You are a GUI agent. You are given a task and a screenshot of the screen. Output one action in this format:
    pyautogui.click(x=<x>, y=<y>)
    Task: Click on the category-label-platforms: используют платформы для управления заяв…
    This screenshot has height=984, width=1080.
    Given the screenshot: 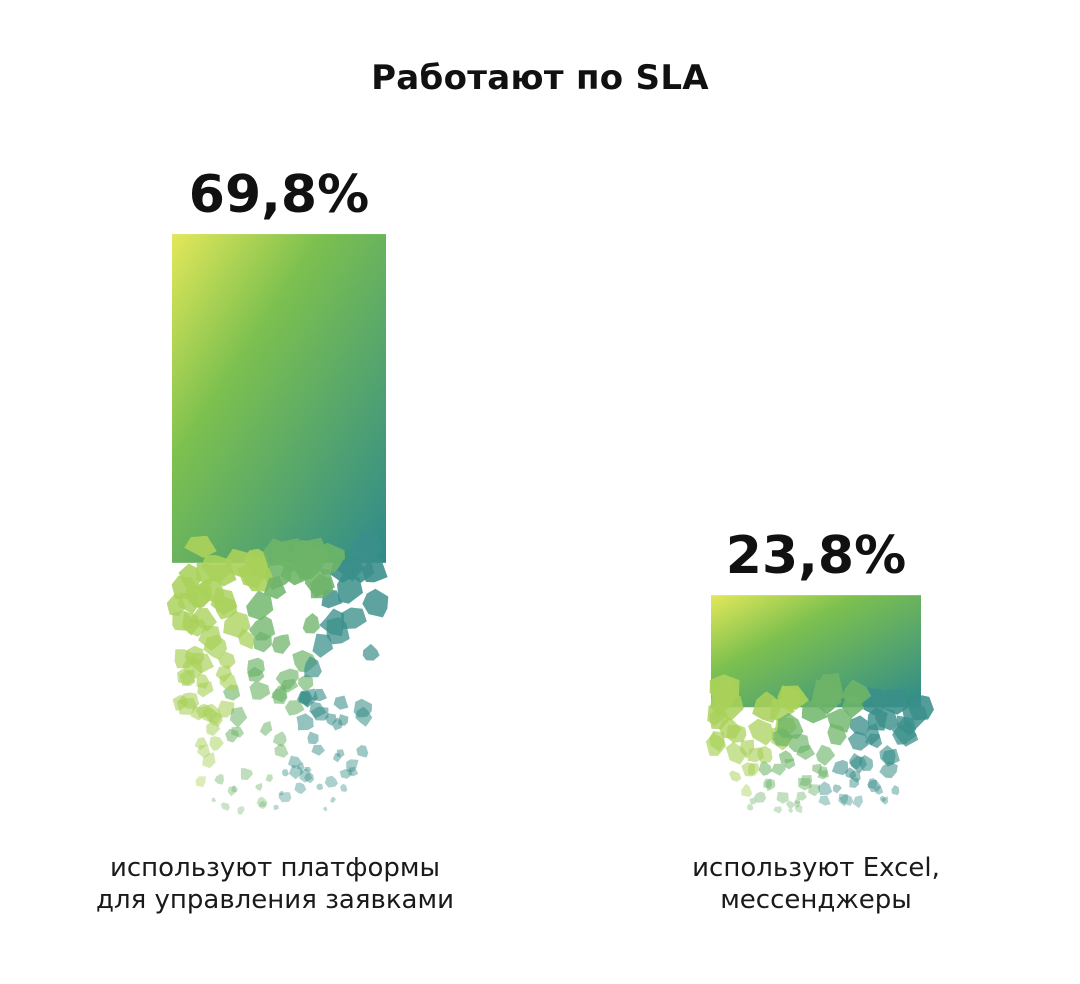 What is the action you would take?
    pyautogui.click(x=275, y=884)
    